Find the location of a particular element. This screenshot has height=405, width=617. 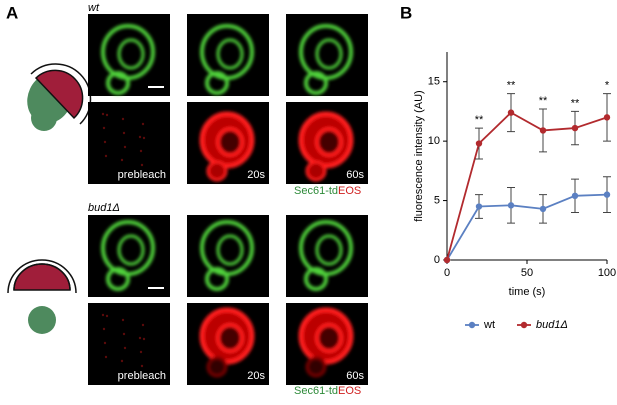

y-tick-label: 0 is located at coordinates (437, 260).